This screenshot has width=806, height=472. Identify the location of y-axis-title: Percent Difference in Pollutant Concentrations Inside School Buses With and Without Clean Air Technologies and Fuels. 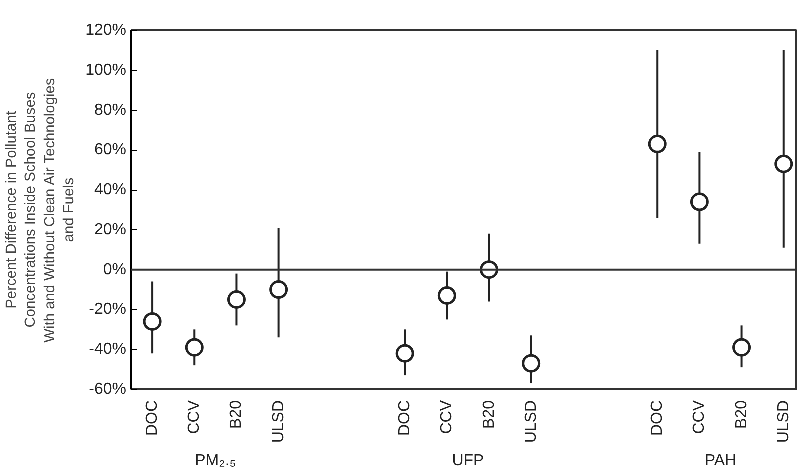
(41, 210).